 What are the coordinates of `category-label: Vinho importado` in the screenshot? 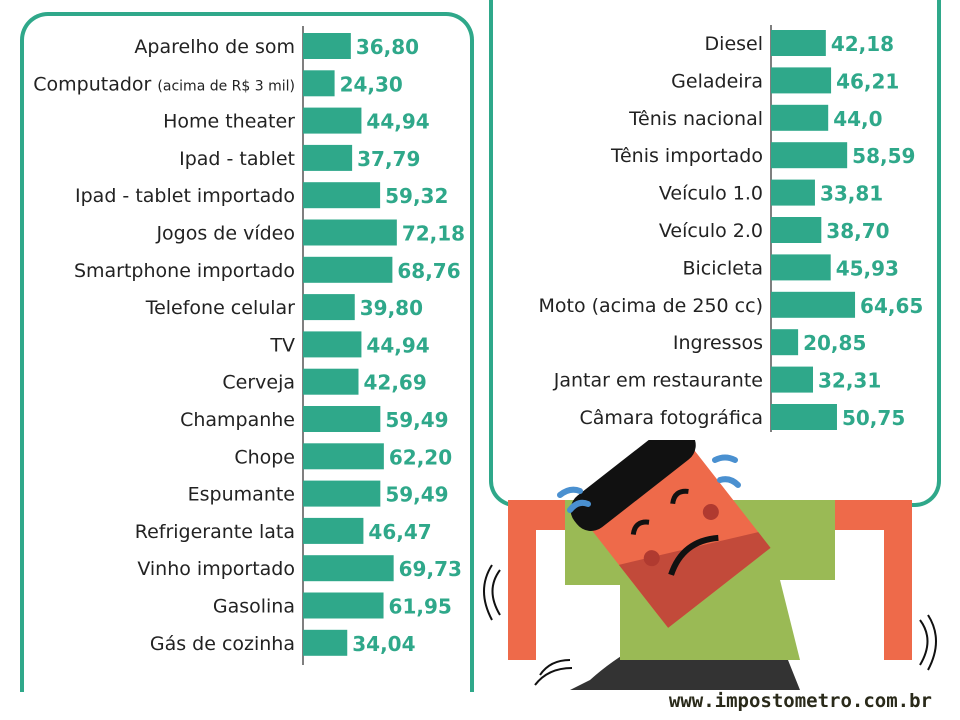 It's located at (216, 569).